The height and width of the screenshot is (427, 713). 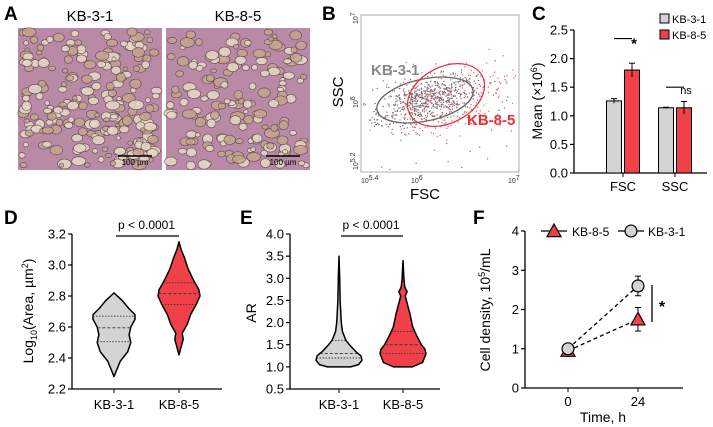 I want to click on y-tick-label: 3.2, so click(x=57, y=234).